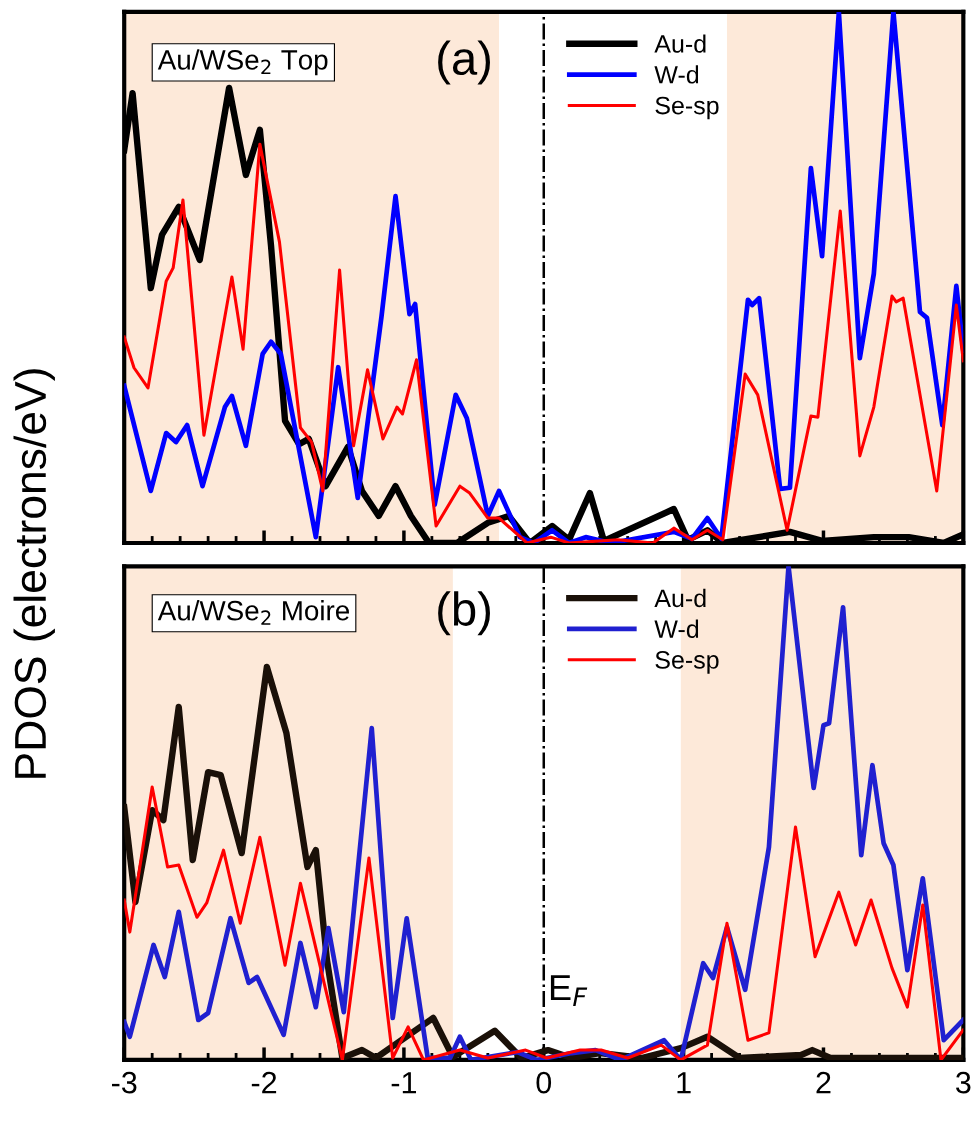 Image resolution: width=978 pixels, height=1148 pixels. I want to click on x-tick-label: 0, so click(544, 1082).